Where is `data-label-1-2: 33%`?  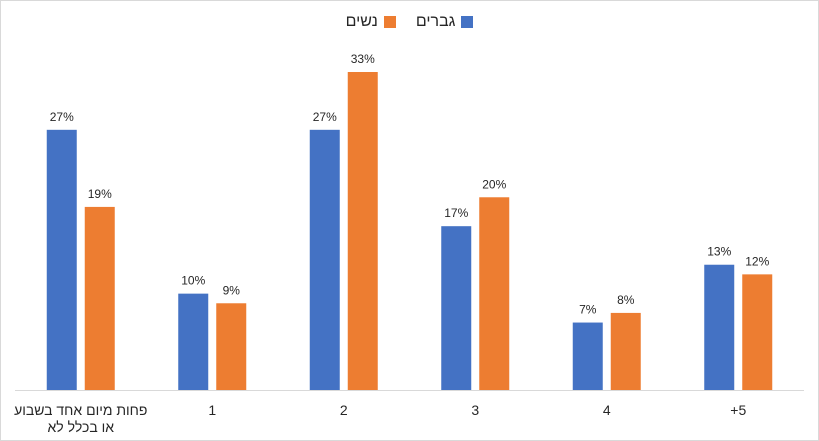
data-label-1-2: 33% is located at coordinates (363, 59).